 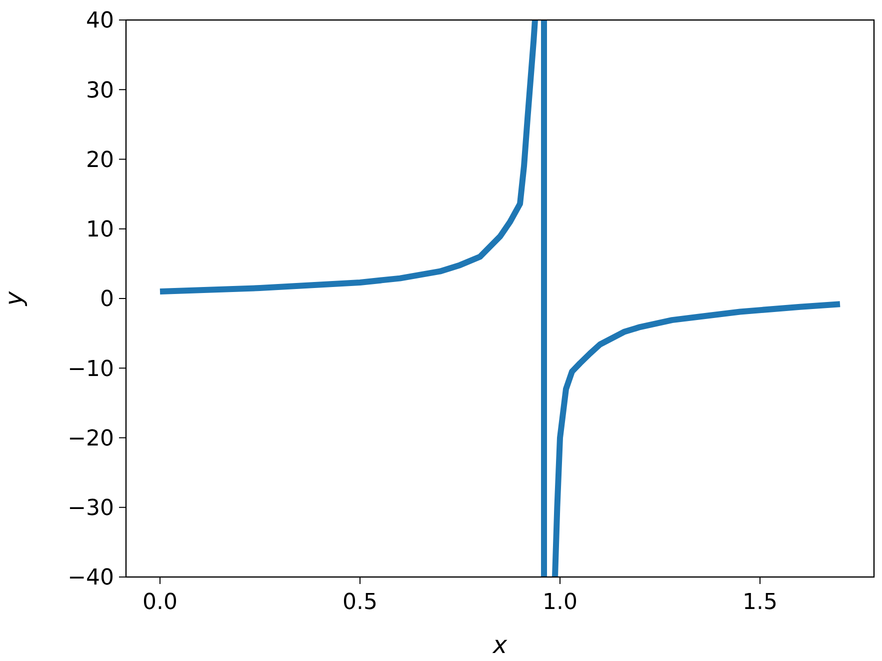 What do you see at coordinates (91, 578) in the screenshot?
I see `y-tick-label: −40` at bounding box center [91, 578].